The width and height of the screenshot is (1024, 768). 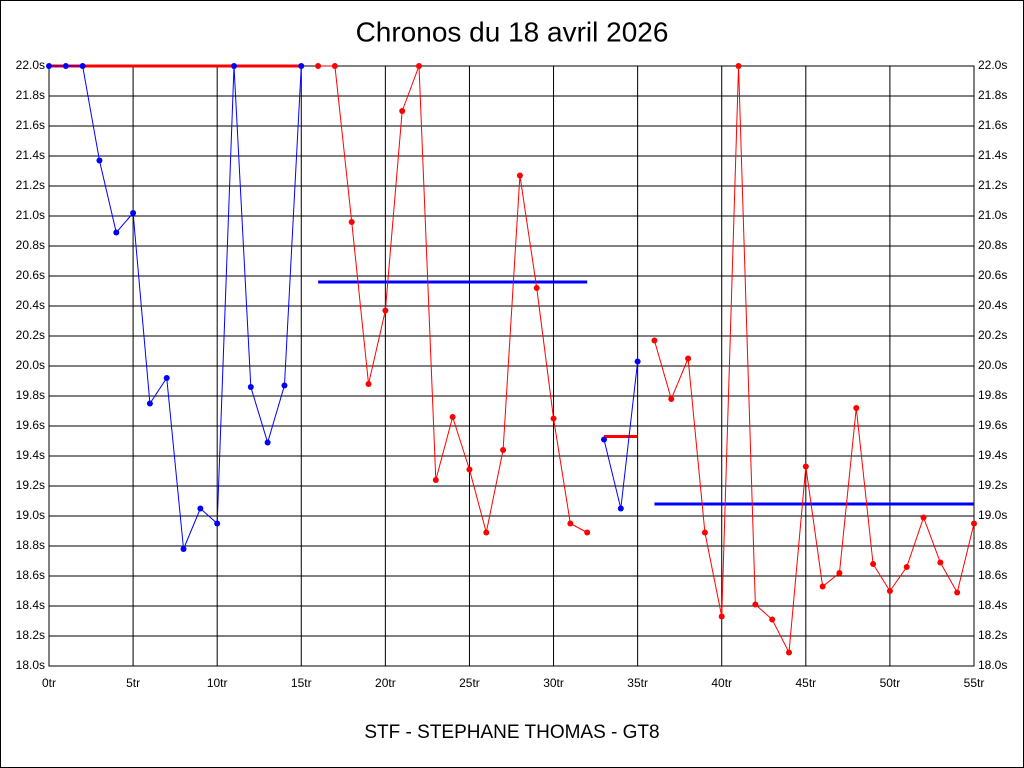 What do you see at coordinates (30, 455) in the screenshot?
I see `y-tick-label: 19.4s` at bounding box center [30, 455].